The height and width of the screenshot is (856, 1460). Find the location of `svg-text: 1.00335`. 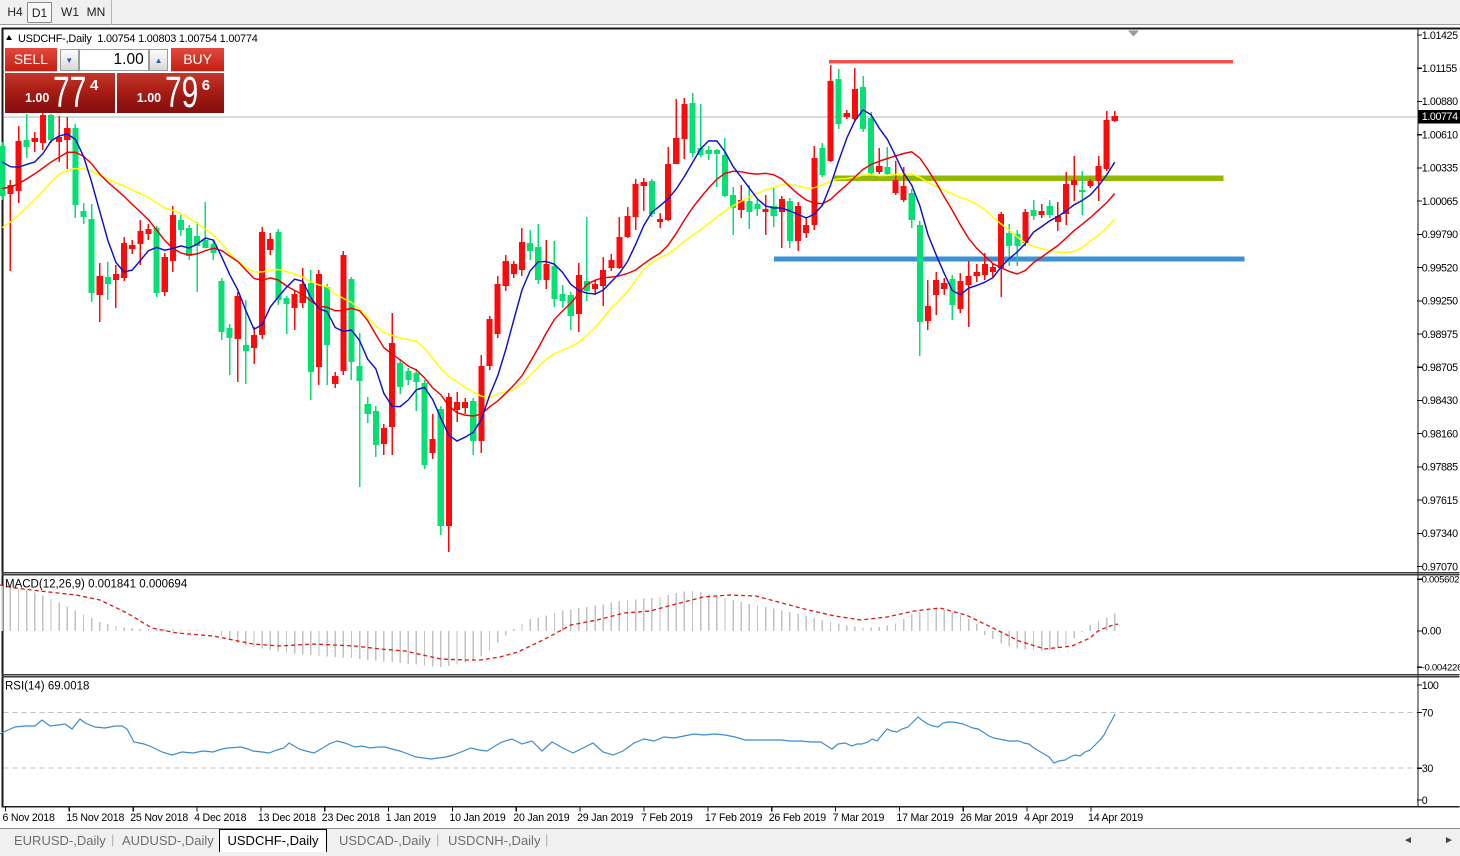

svg-text: 1.00335 is located at coordinates (1440, 169).